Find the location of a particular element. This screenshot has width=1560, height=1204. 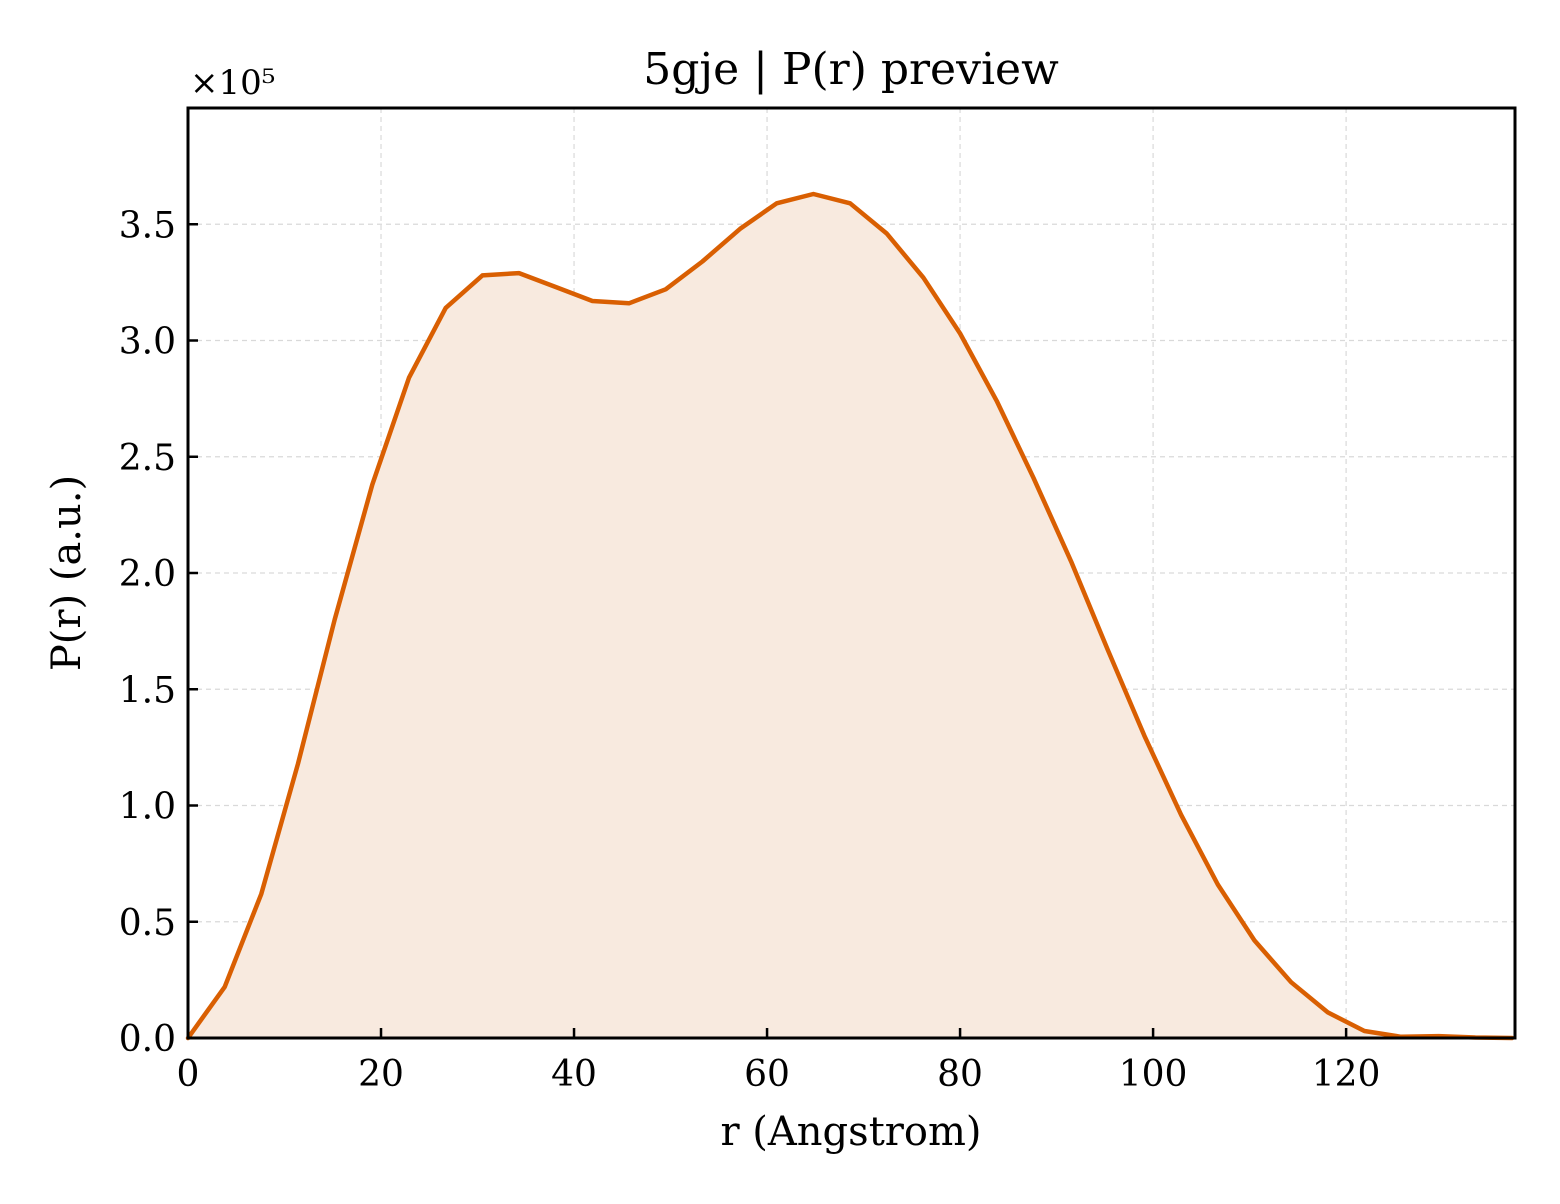

x-tick-label: 20 is located at coordinates (381, 1074).